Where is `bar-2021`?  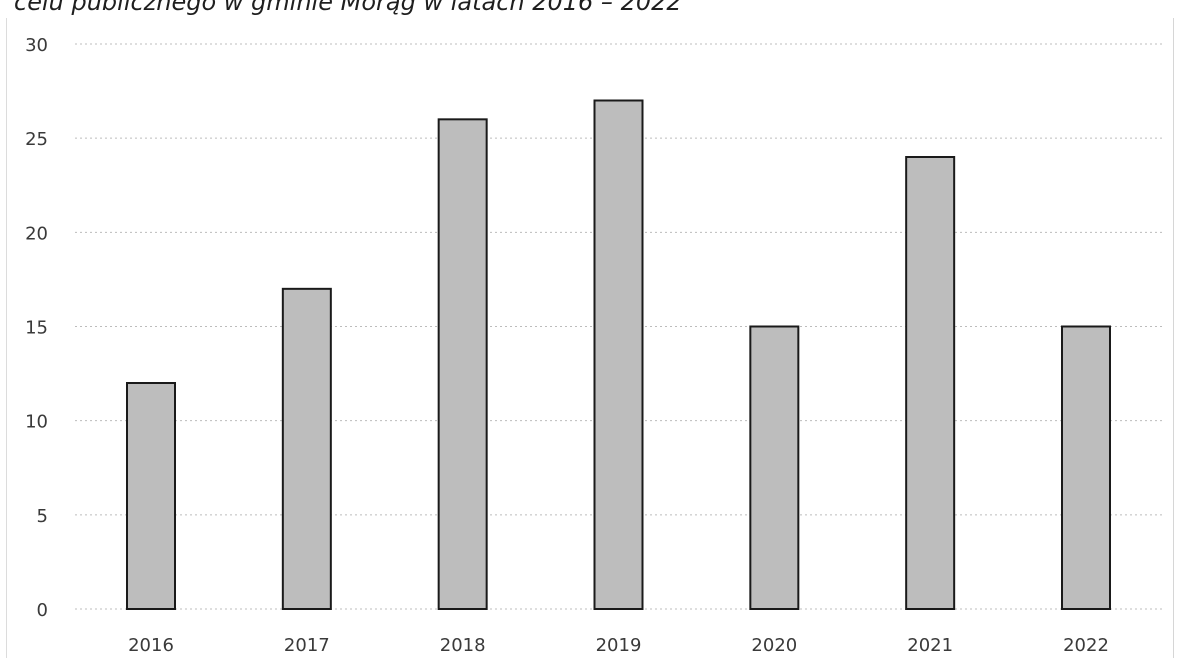 bar-2021 is located at coordinates (930, 383).